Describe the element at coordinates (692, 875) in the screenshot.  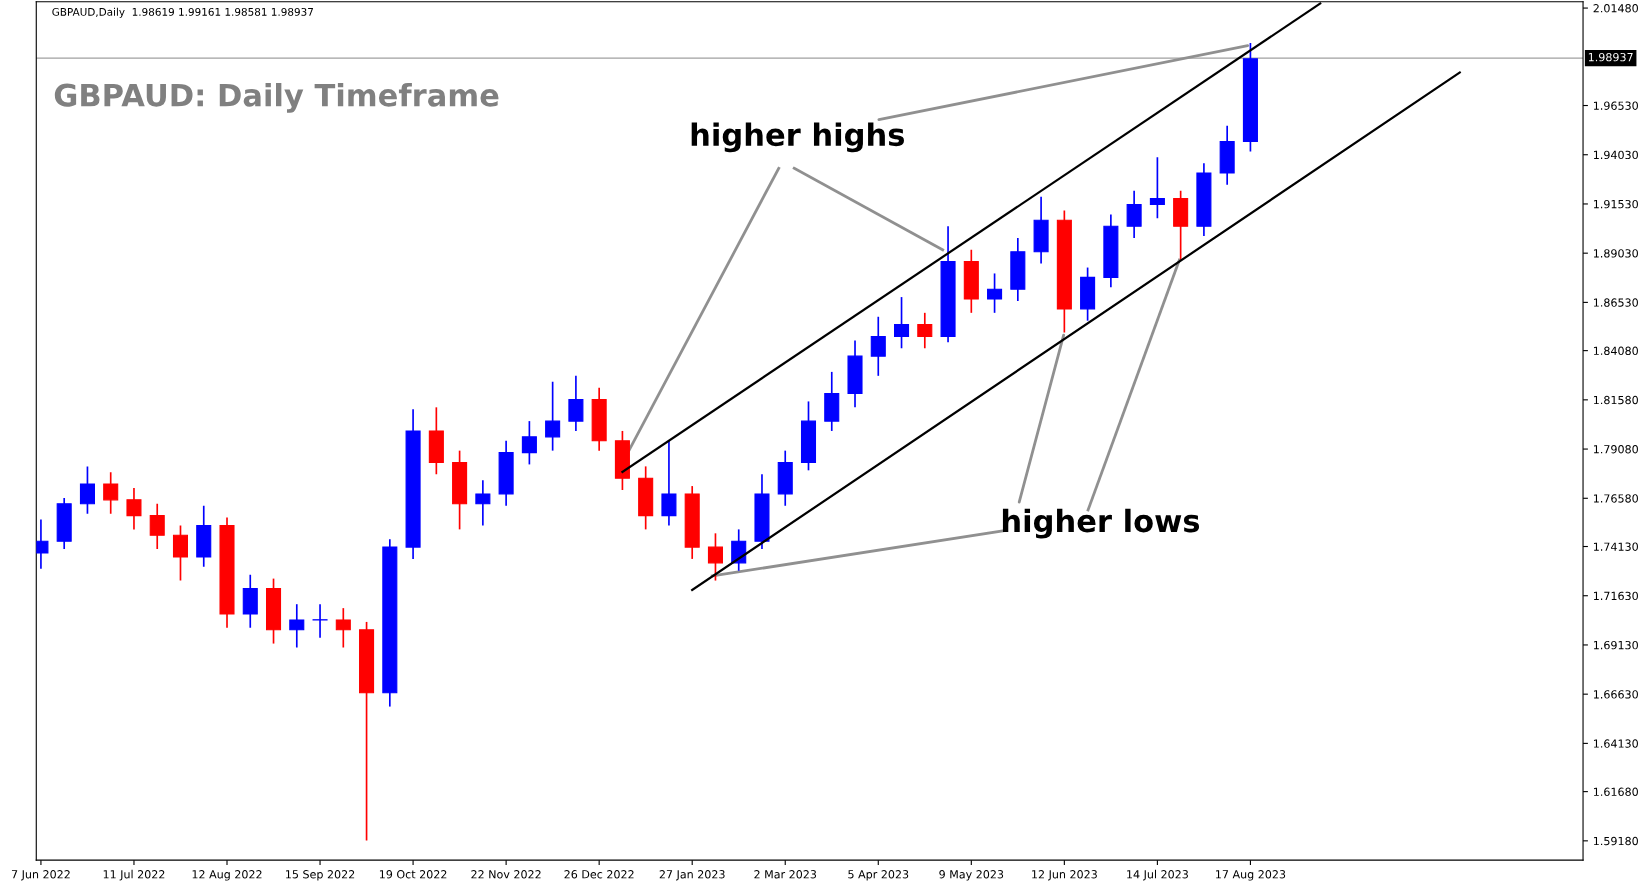
I see `x-tick-label: 27 Jan 2023` at that location.